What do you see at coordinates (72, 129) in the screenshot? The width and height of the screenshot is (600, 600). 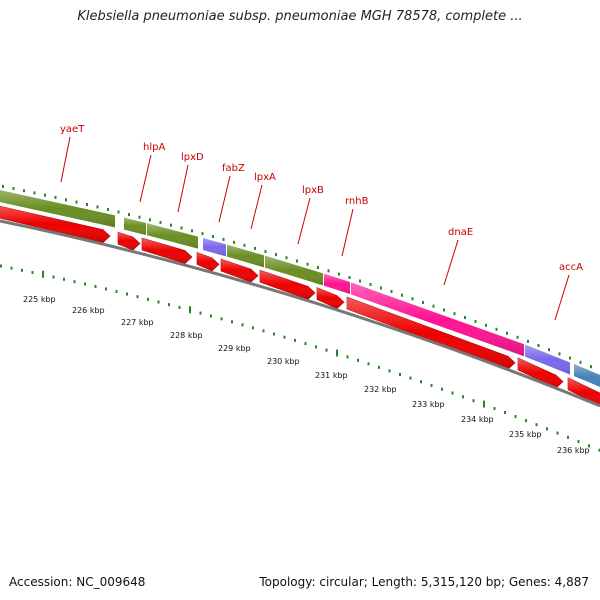 I see `gene-label-yaeT: yaeT` at bounding box center [72, 129].